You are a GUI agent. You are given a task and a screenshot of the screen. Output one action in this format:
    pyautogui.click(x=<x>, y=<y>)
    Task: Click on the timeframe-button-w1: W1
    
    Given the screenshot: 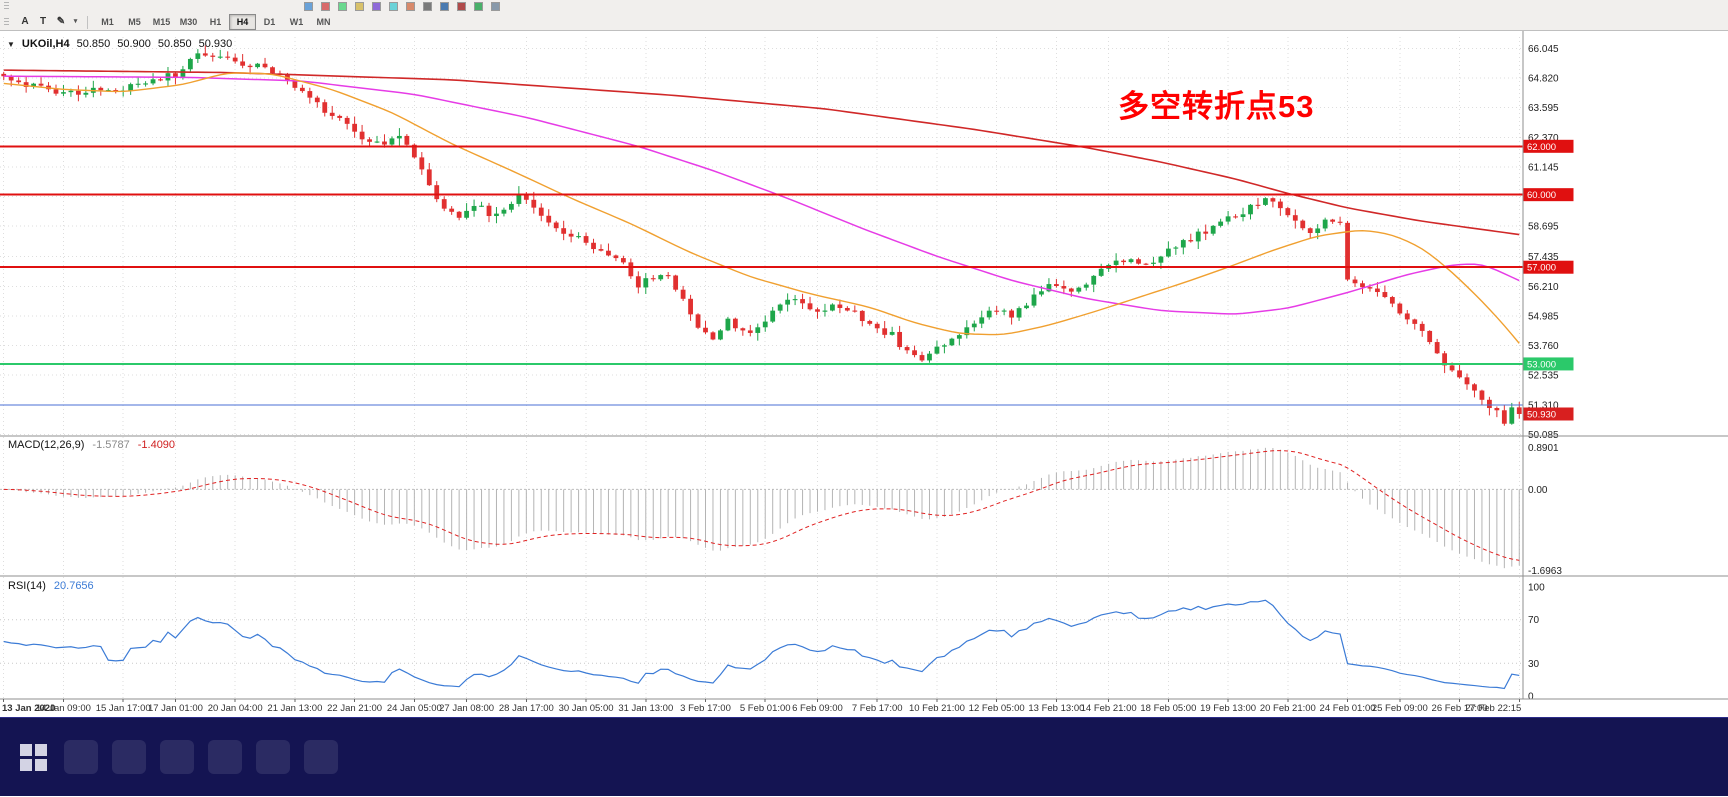 What is the action you would take?
    pyautogui.click(x=296, y=22)
    